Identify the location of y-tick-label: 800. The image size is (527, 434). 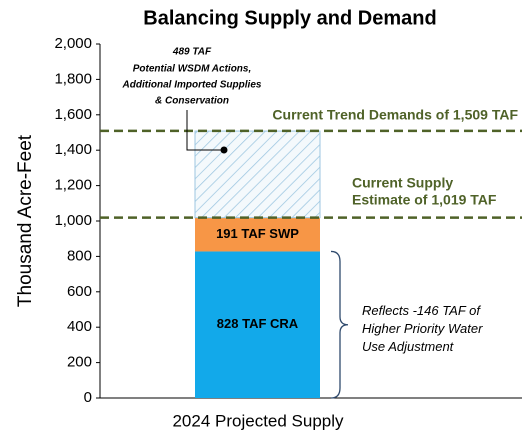
(79, 255).